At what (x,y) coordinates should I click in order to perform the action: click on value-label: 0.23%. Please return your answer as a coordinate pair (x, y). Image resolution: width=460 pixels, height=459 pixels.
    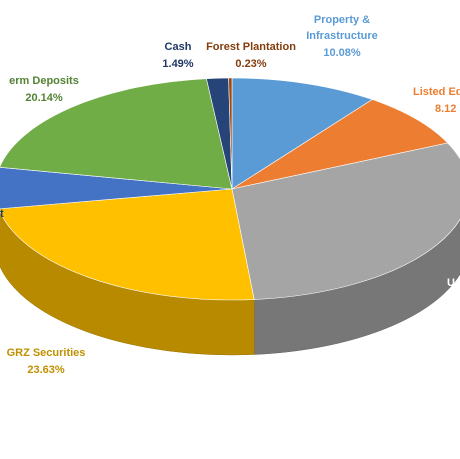
    Looking at the image, I should click on (250, 64).